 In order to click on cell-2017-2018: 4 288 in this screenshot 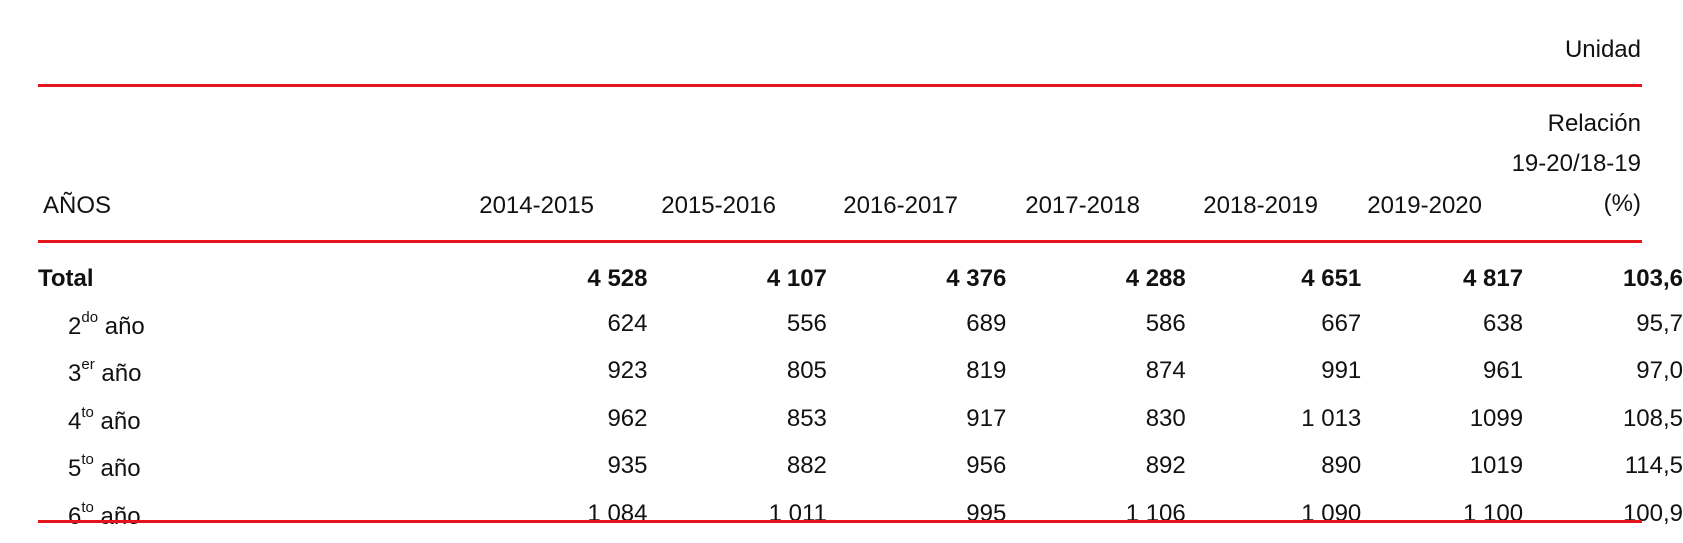, I will do `click(1155, 278)`.